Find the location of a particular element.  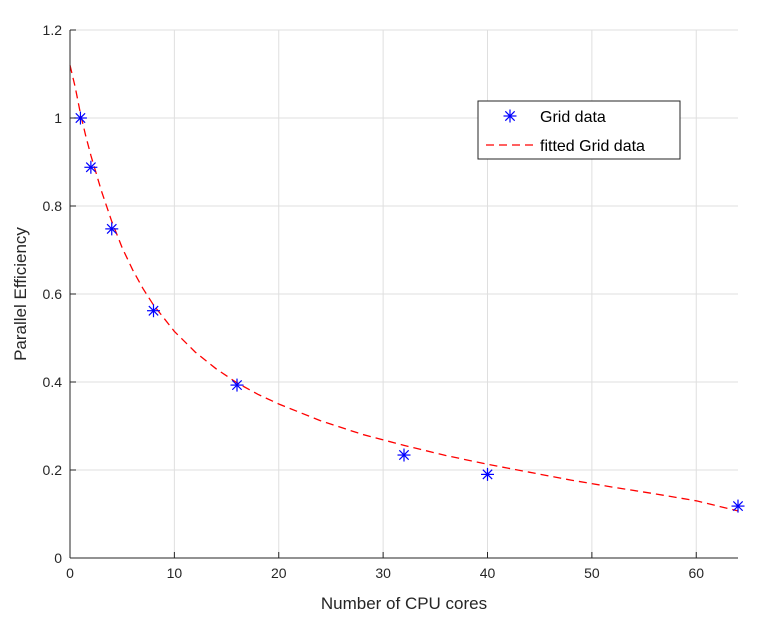

x-tick-label: 20 is located at coordinates (279, 573).